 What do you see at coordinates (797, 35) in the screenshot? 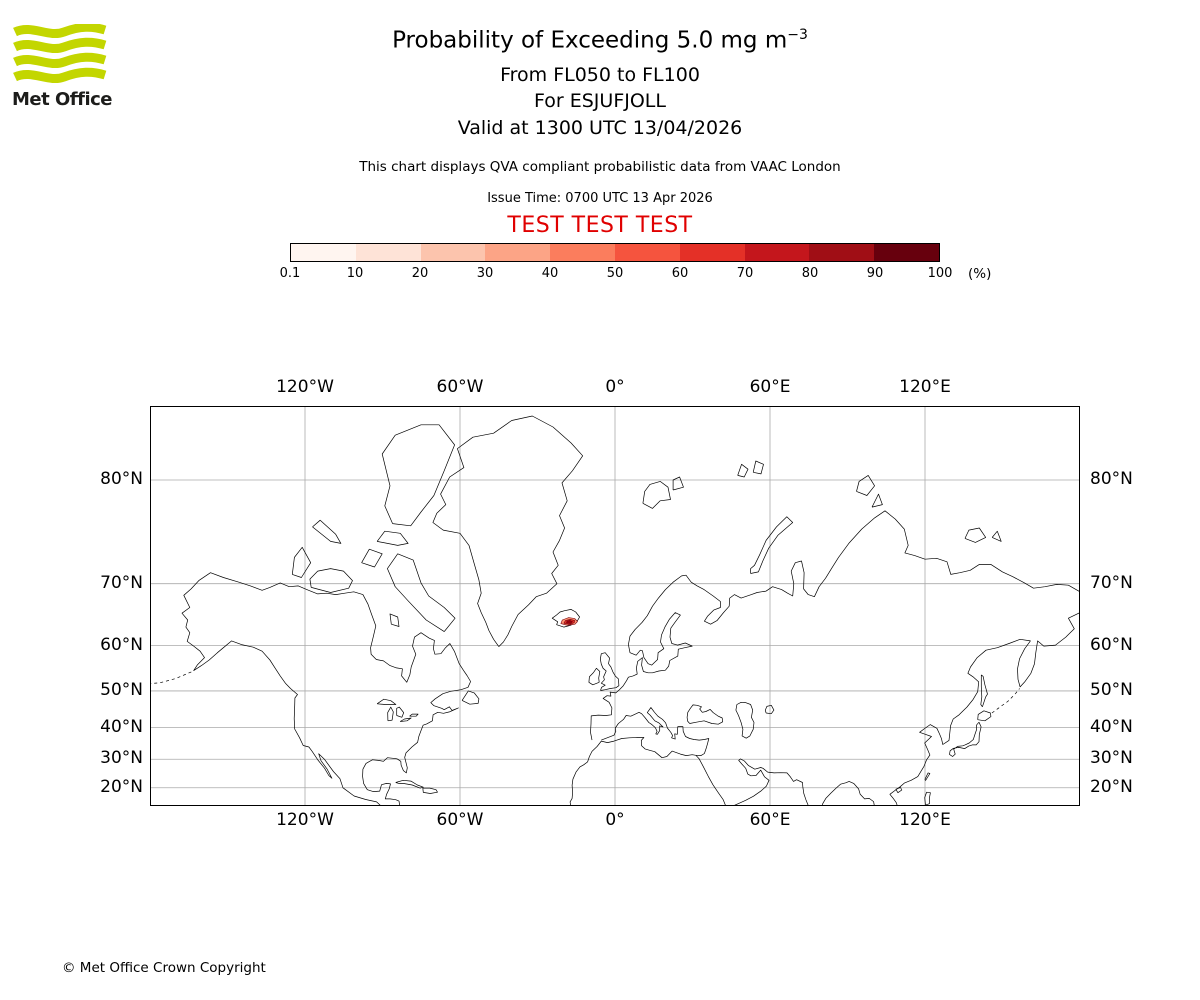
I see `page-title-superscript: −3` at bounding box center [797, 35].